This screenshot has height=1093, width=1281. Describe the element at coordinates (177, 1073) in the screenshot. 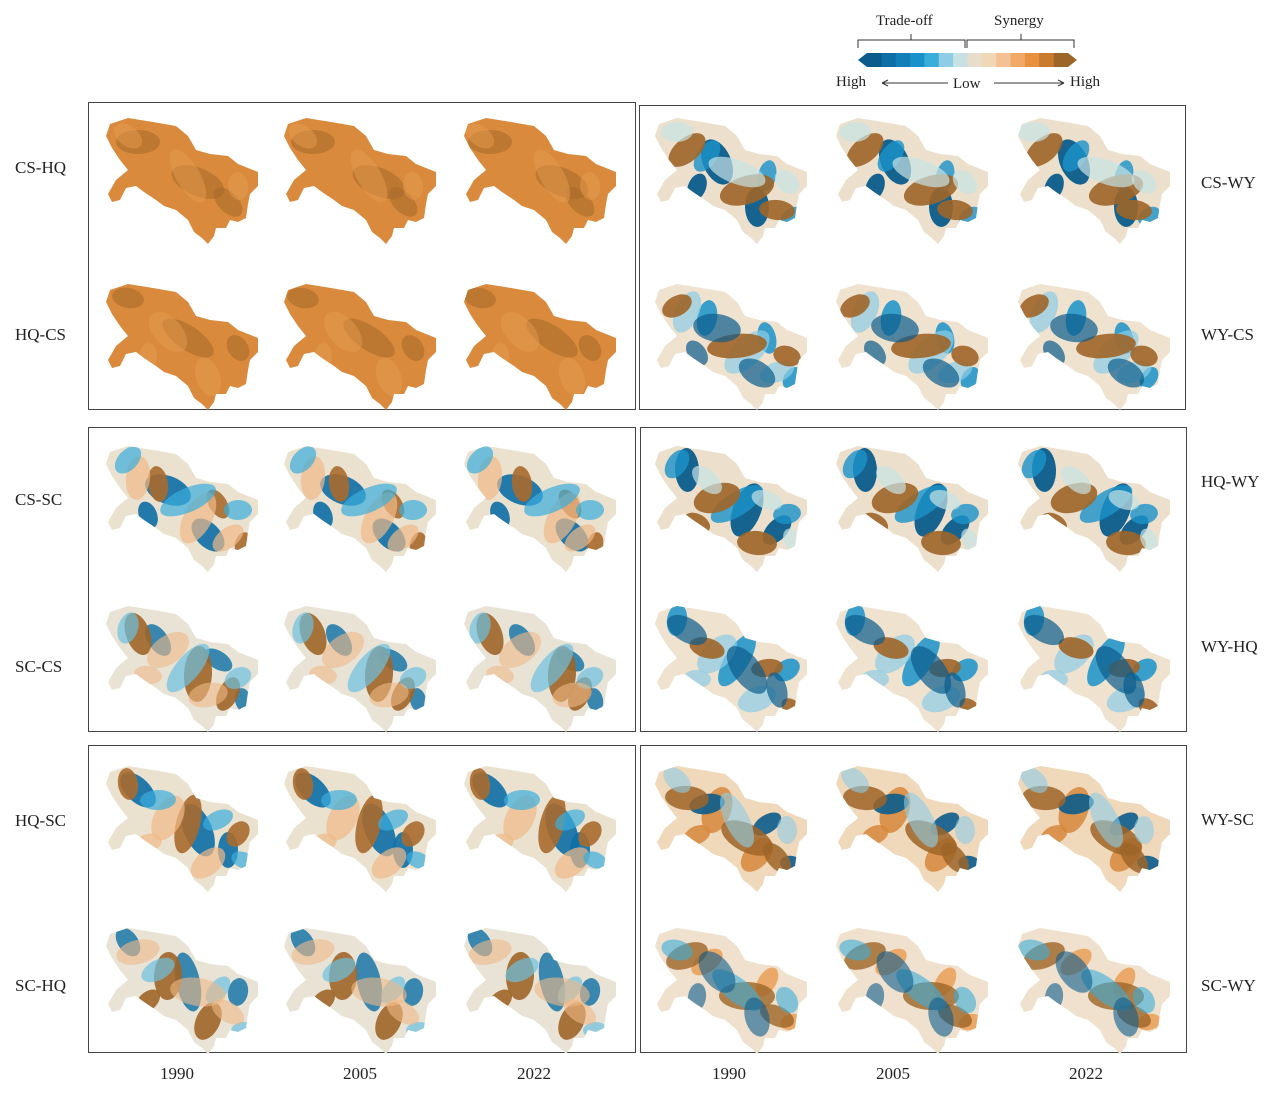

I see `year-label: 1990` at that location.